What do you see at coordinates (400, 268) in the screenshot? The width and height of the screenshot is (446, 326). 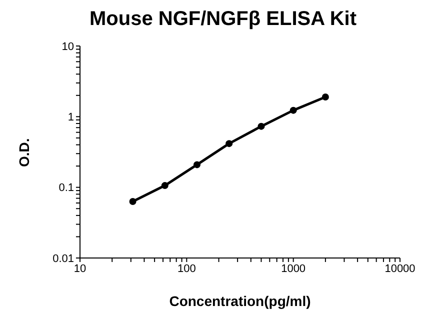 I see `x-tick-label: 10000` at bounding box center [400, 268].